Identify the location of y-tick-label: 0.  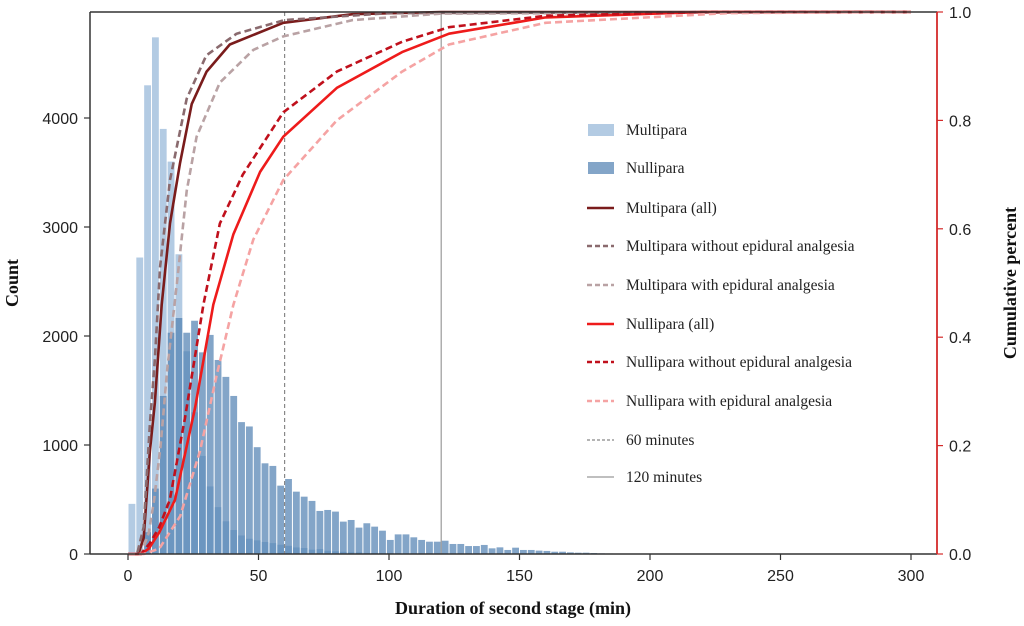
(73, 555).